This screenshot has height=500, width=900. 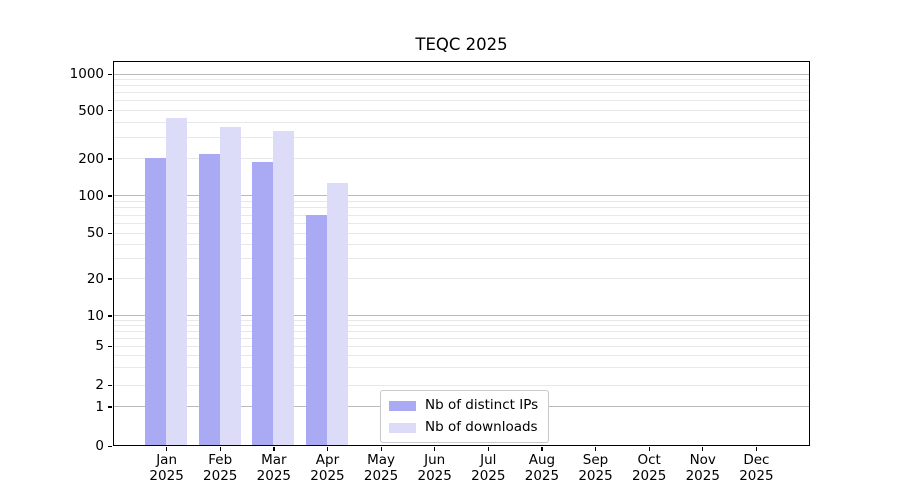 What do you see at coordinates (316, 330) in the screenshot?
I see `bar-distinct-ips-apr` at bounding box center [316, 330].